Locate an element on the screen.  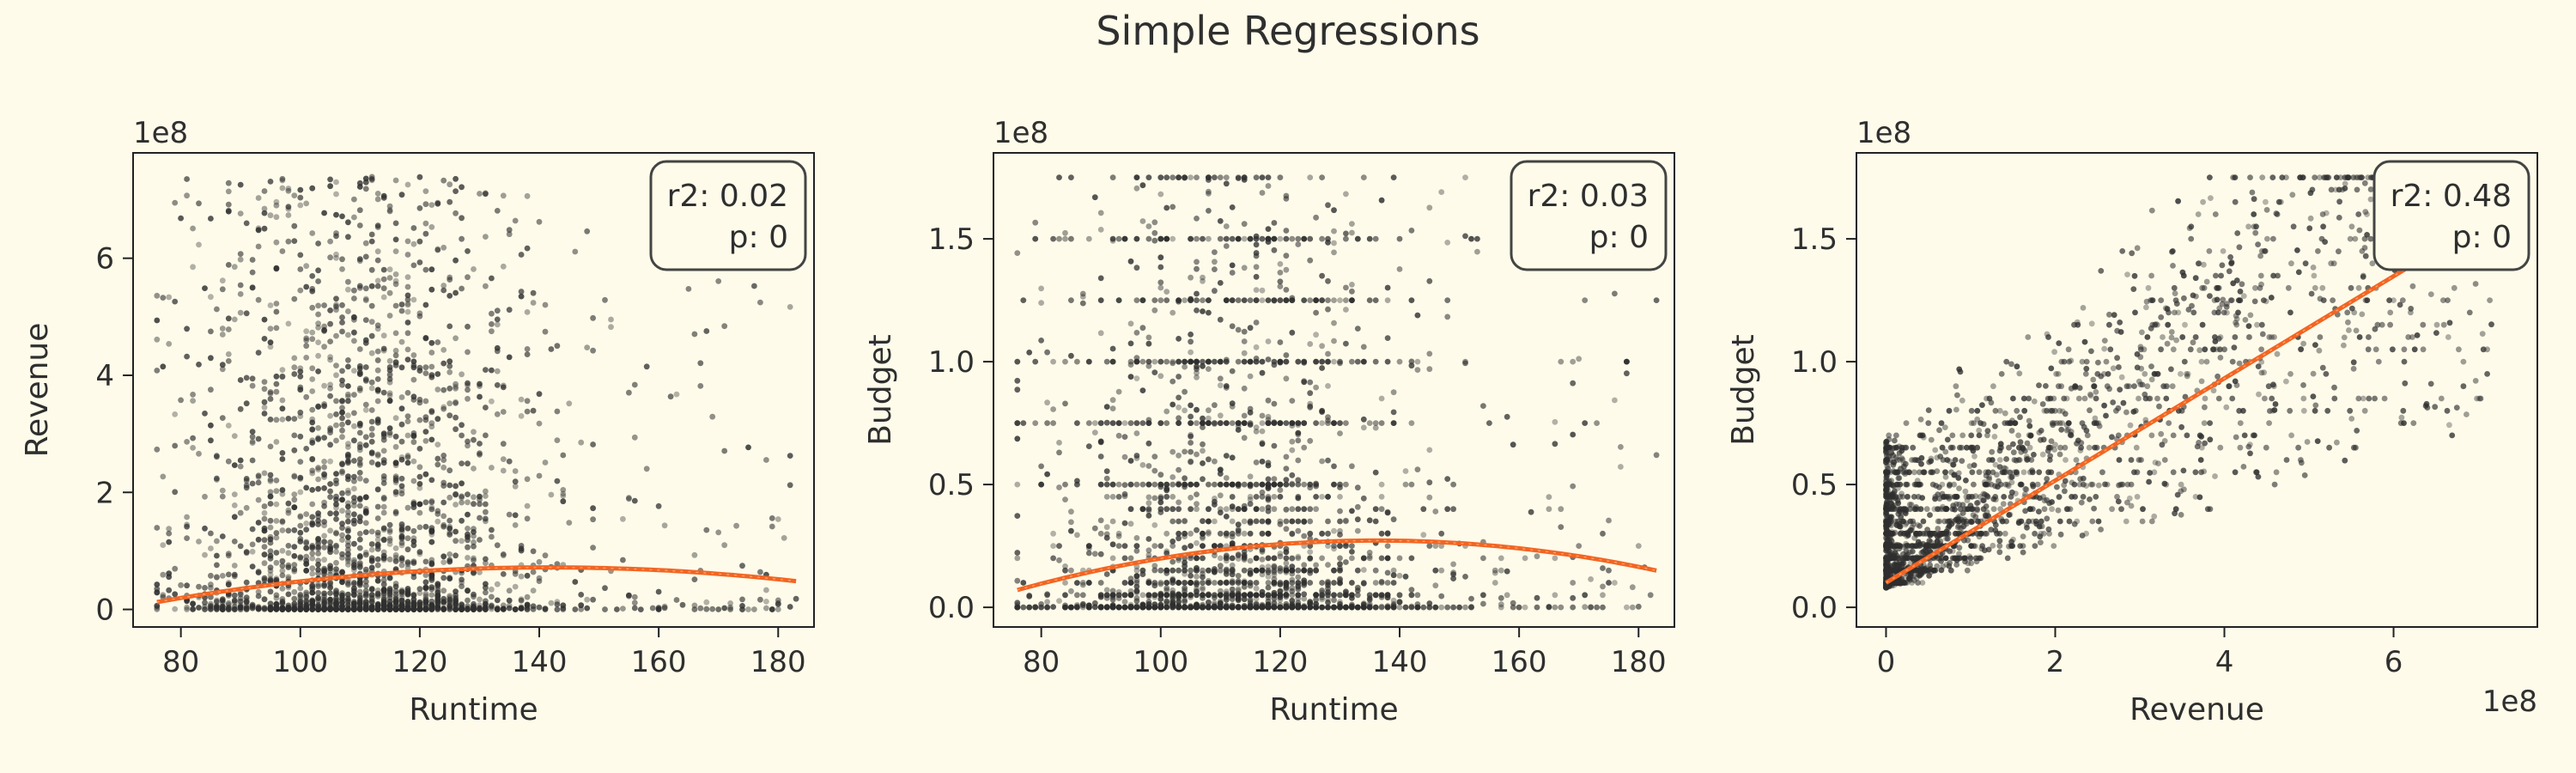
x-axis-label: Runtime is located at coordinates (474, 709).